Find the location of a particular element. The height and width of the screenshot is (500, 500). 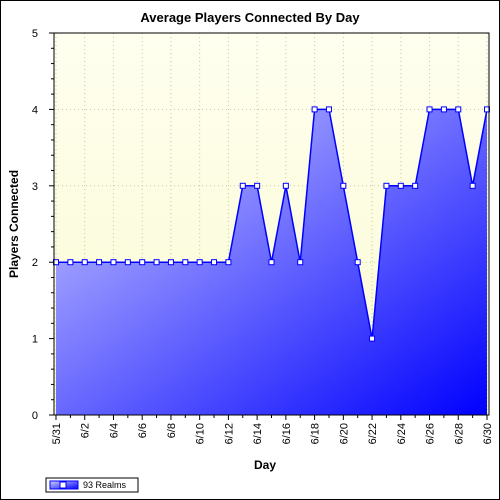

x-tick-label: 6/4 is located at coordinates (114, 430).